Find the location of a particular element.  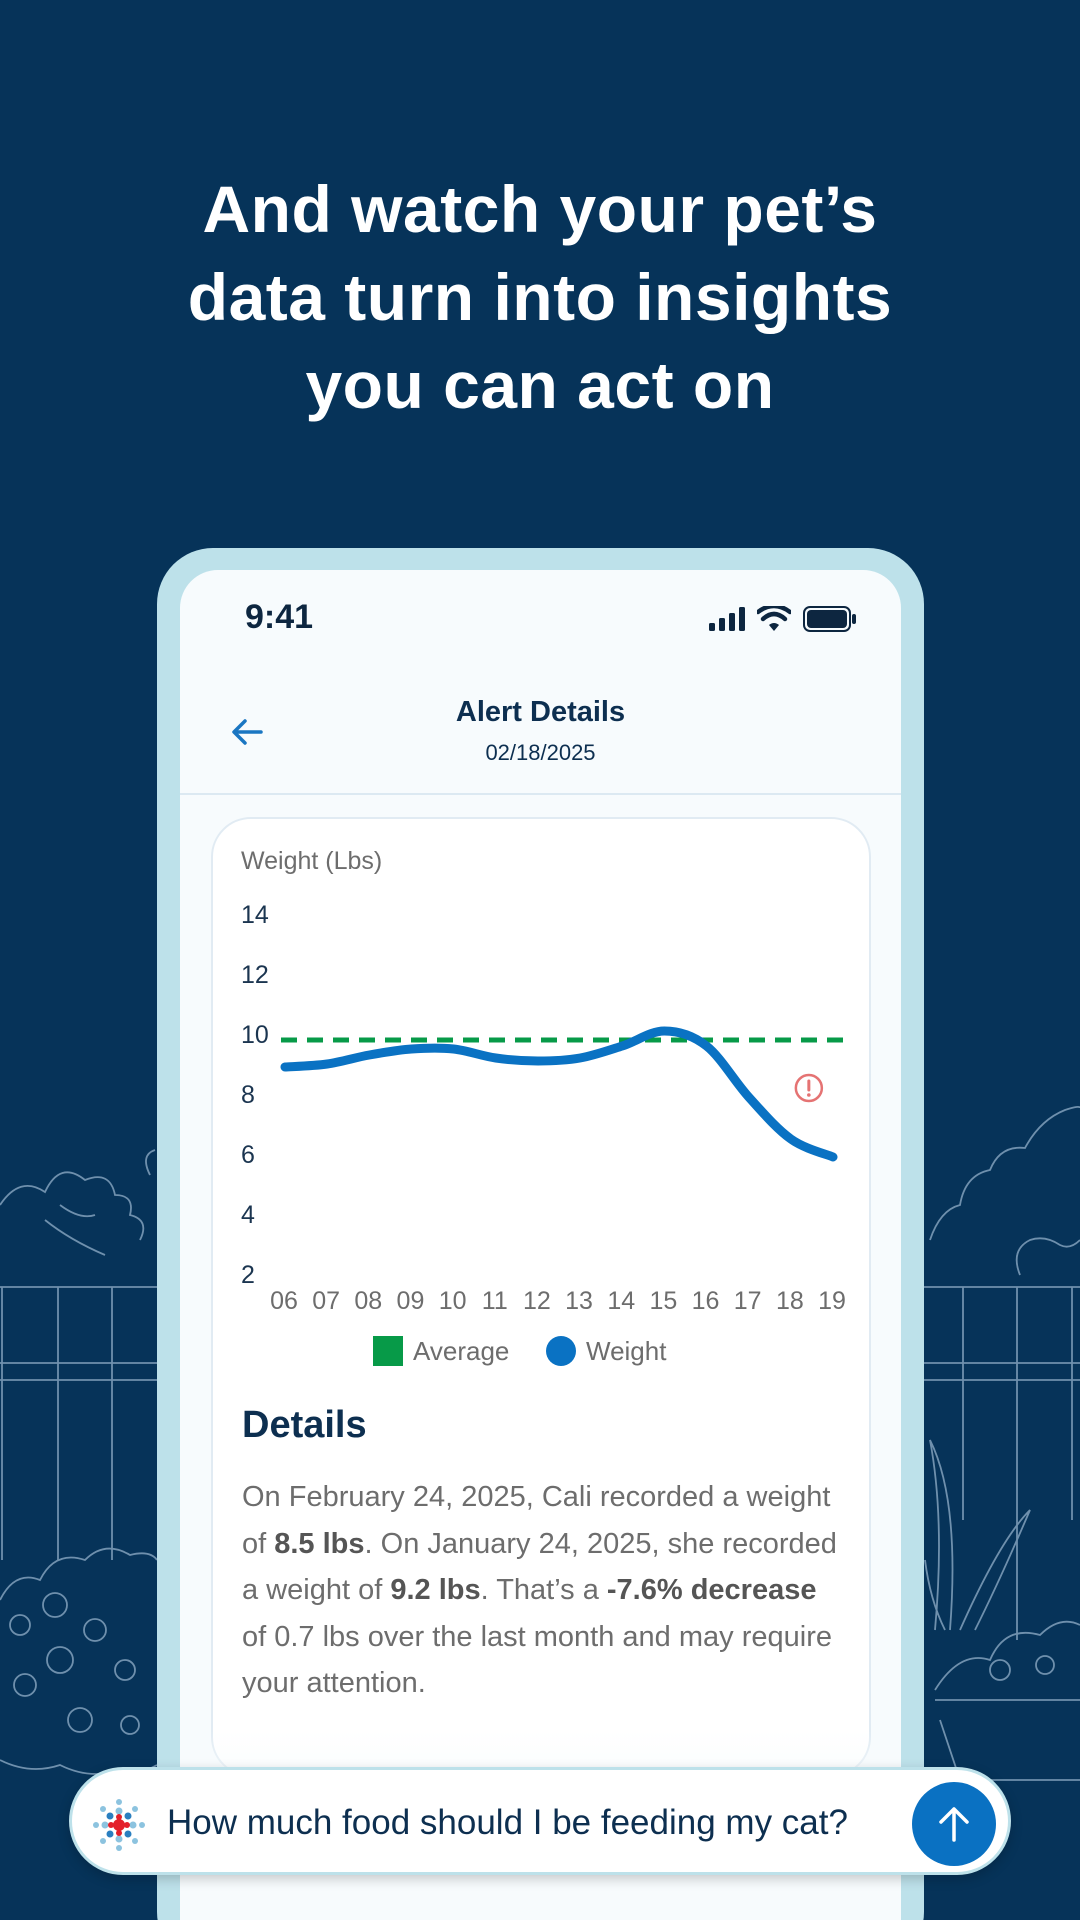

x-tick-label: 14 is located at coordinates (621, 1301).